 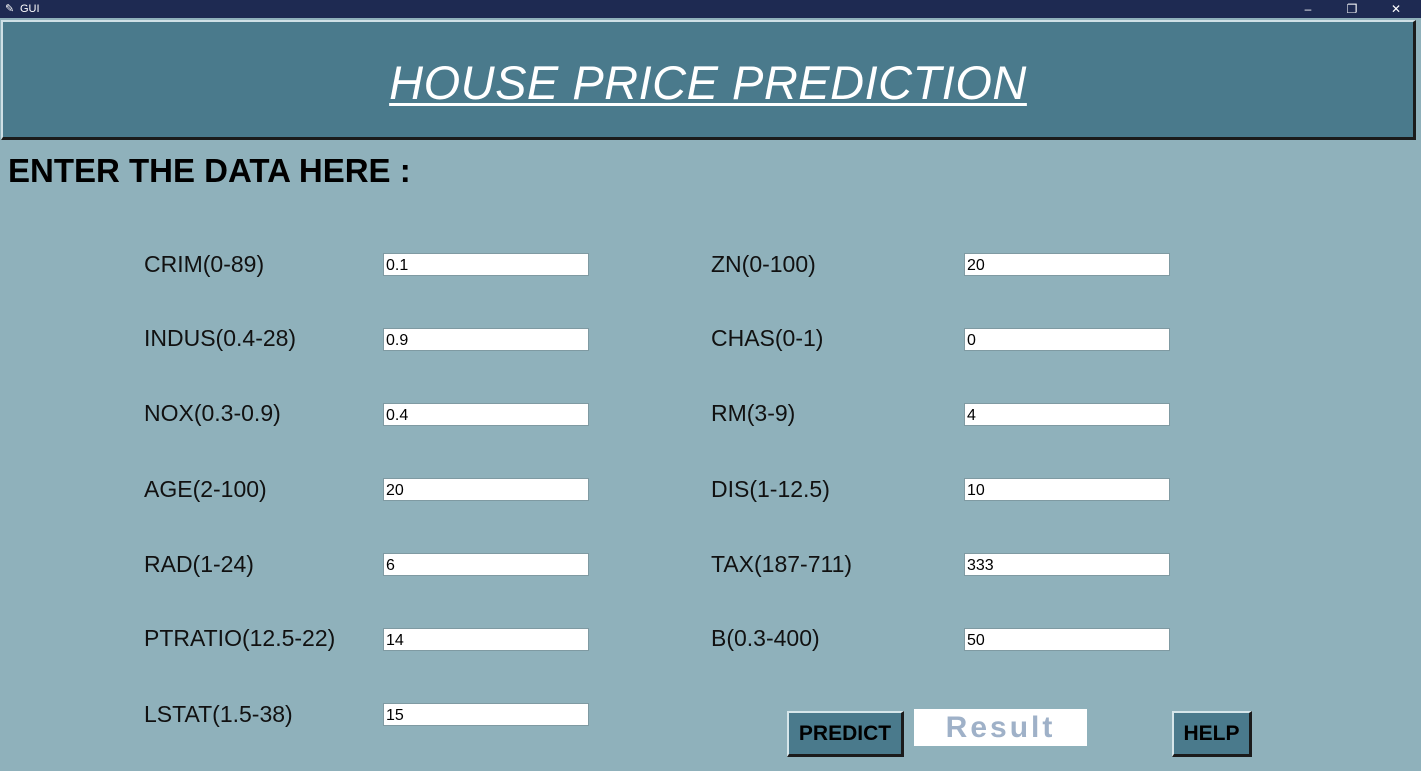 I want to click on indus-input, so click(x=486, y=339).